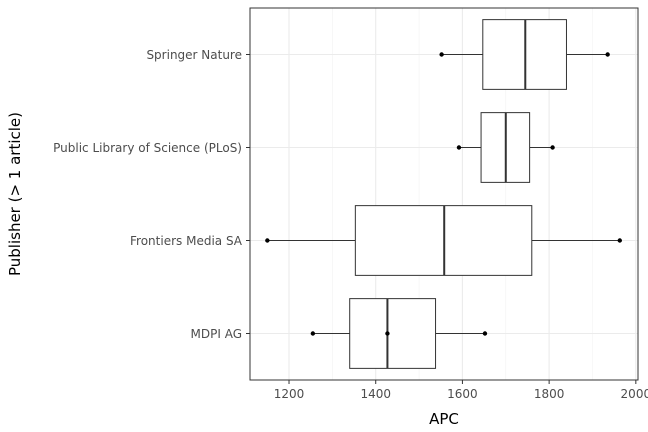  What do you see at coordinates (462, 394) in the screenshot?
I see `x-tick-label: 1600` at bounding box center [462, 394].